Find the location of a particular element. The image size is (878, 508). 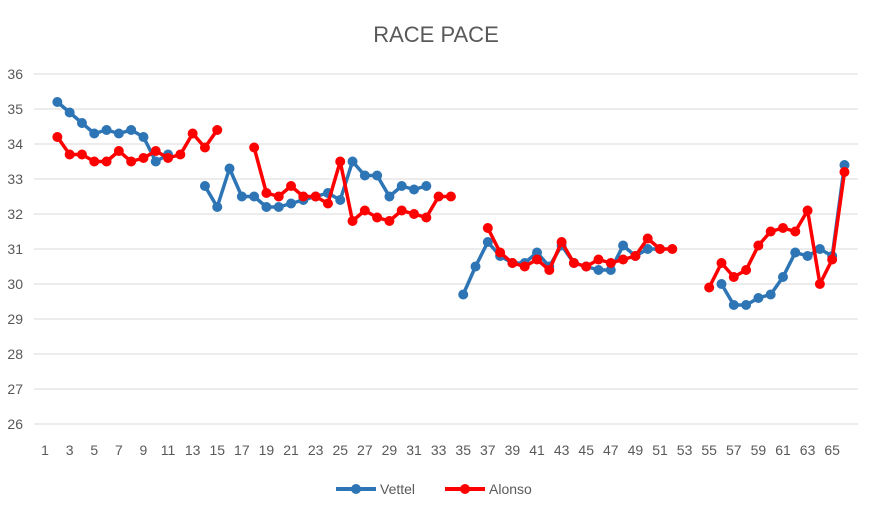

y-tick-label: 34 is located at coordinates (15, 144).